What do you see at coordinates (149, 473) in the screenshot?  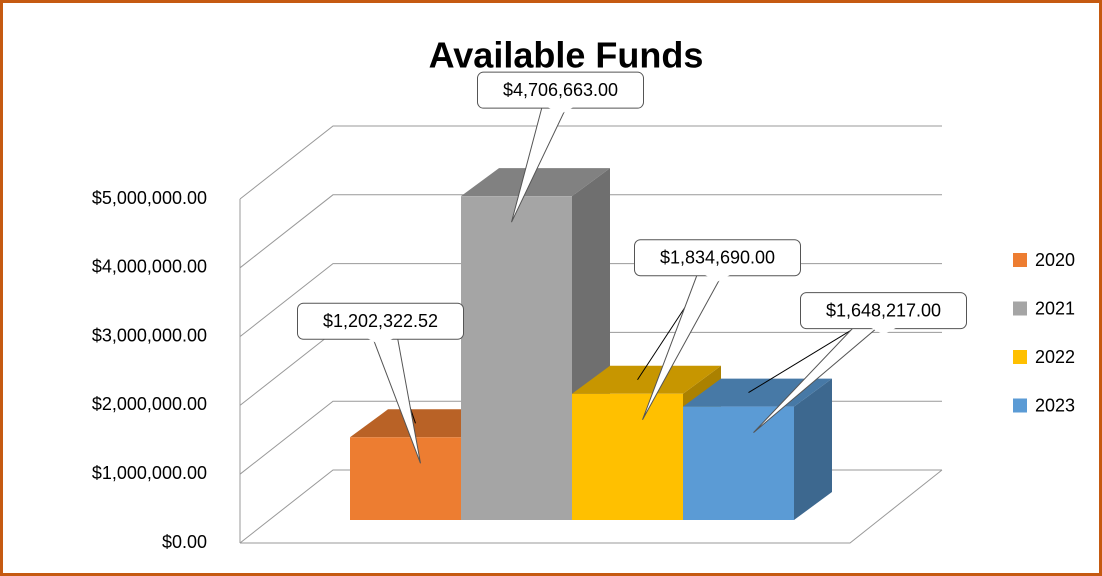 I see `y-tick-label: $1,000,000.00` at bounding box center [149, 473].